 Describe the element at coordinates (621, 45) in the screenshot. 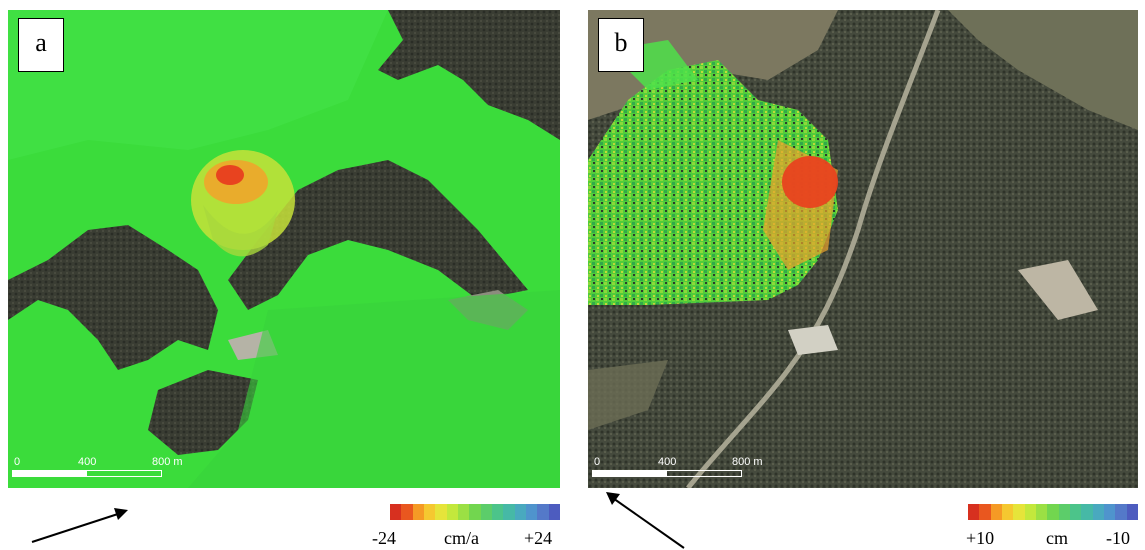

I see `panel-label-b: b` at that location.